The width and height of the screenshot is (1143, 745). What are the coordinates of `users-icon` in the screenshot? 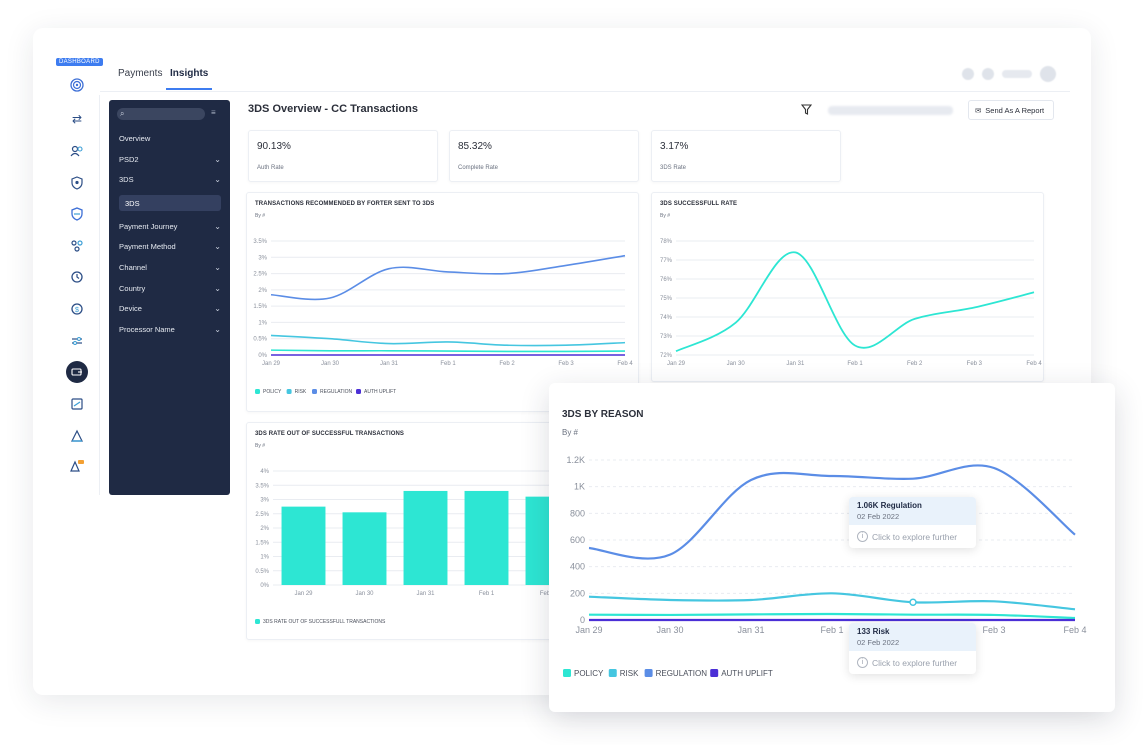 It's located at (77, 151).